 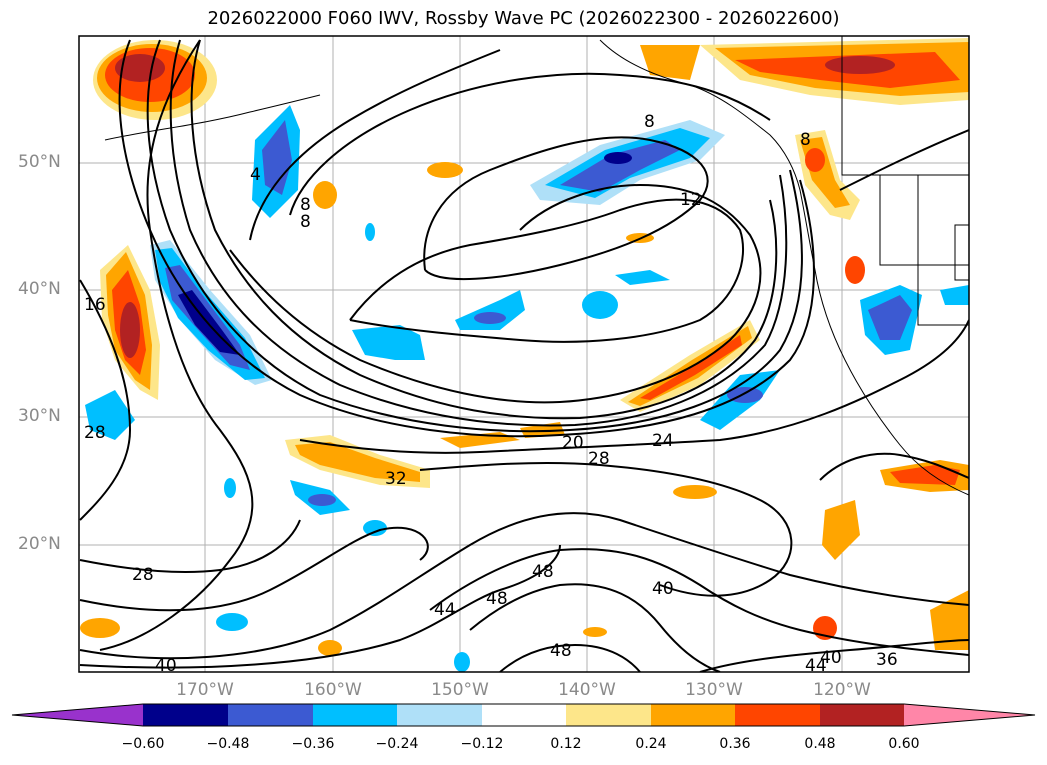 What do you see at coordinates (95, 305) in the screenshot?
I see `contour-label: 16` at bounding box center [95, 305].